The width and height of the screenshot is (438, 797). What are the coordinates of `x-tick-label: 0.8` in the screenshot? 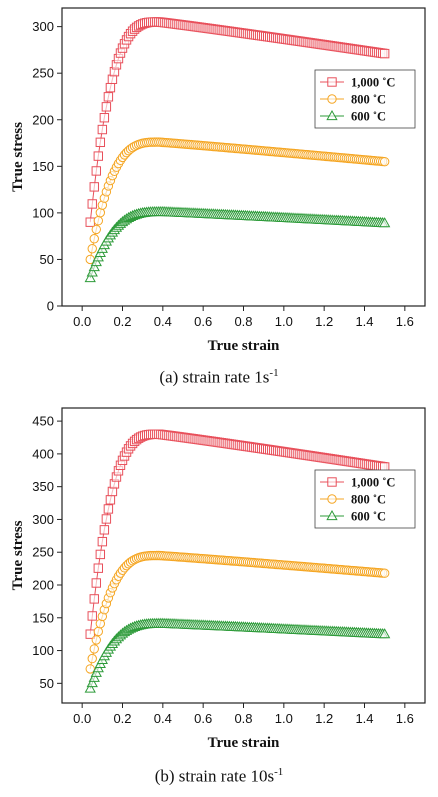 It's located at (243, 718).